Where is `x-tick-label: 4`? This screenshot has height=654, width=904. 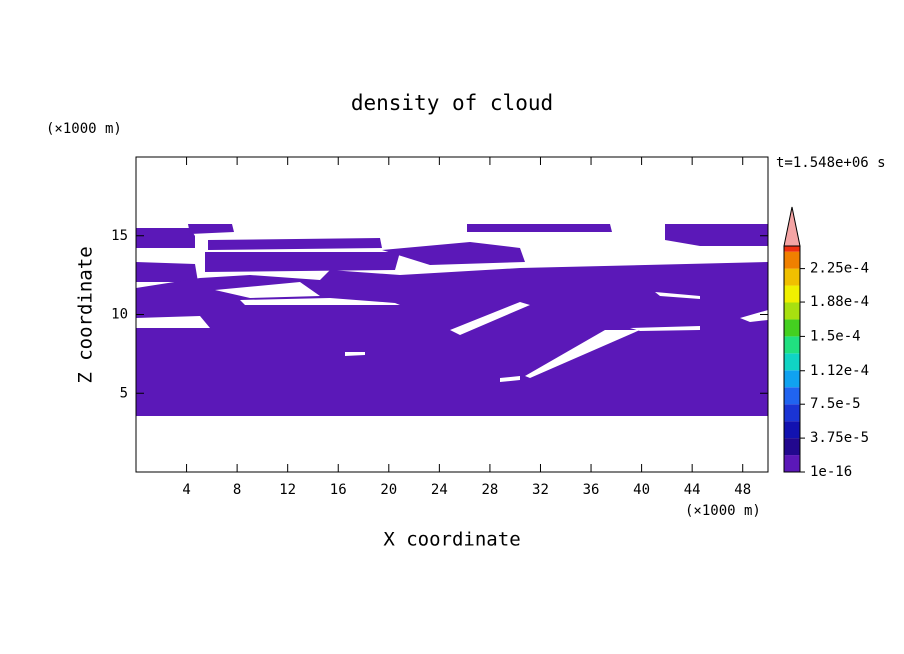 x-tick-label: 4 is located at coordinates (186, 490).